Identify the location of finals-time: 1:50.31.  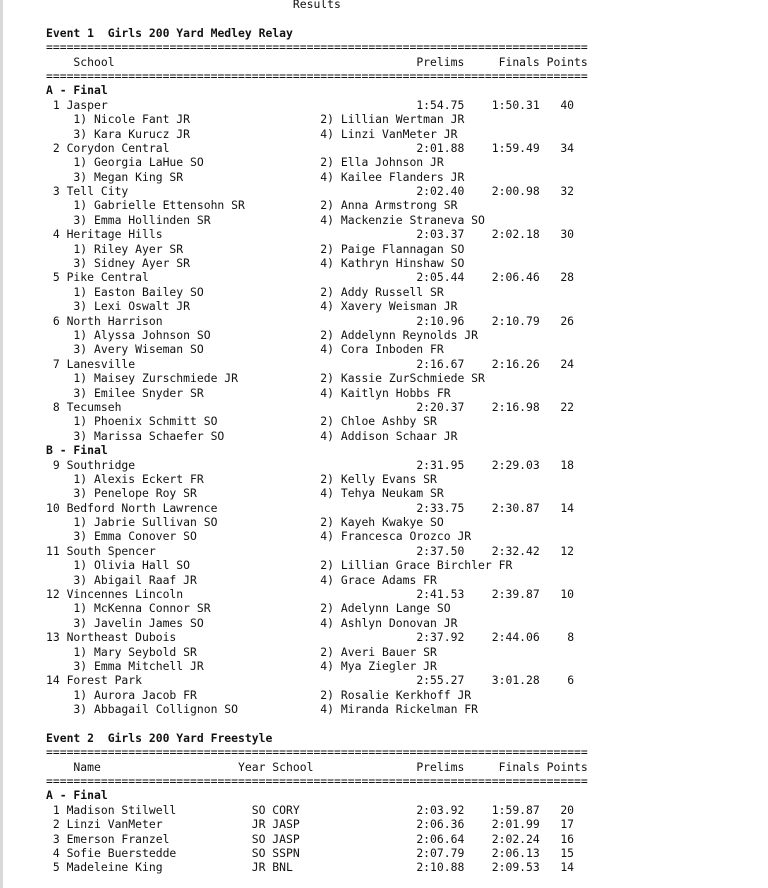
(515, 104).